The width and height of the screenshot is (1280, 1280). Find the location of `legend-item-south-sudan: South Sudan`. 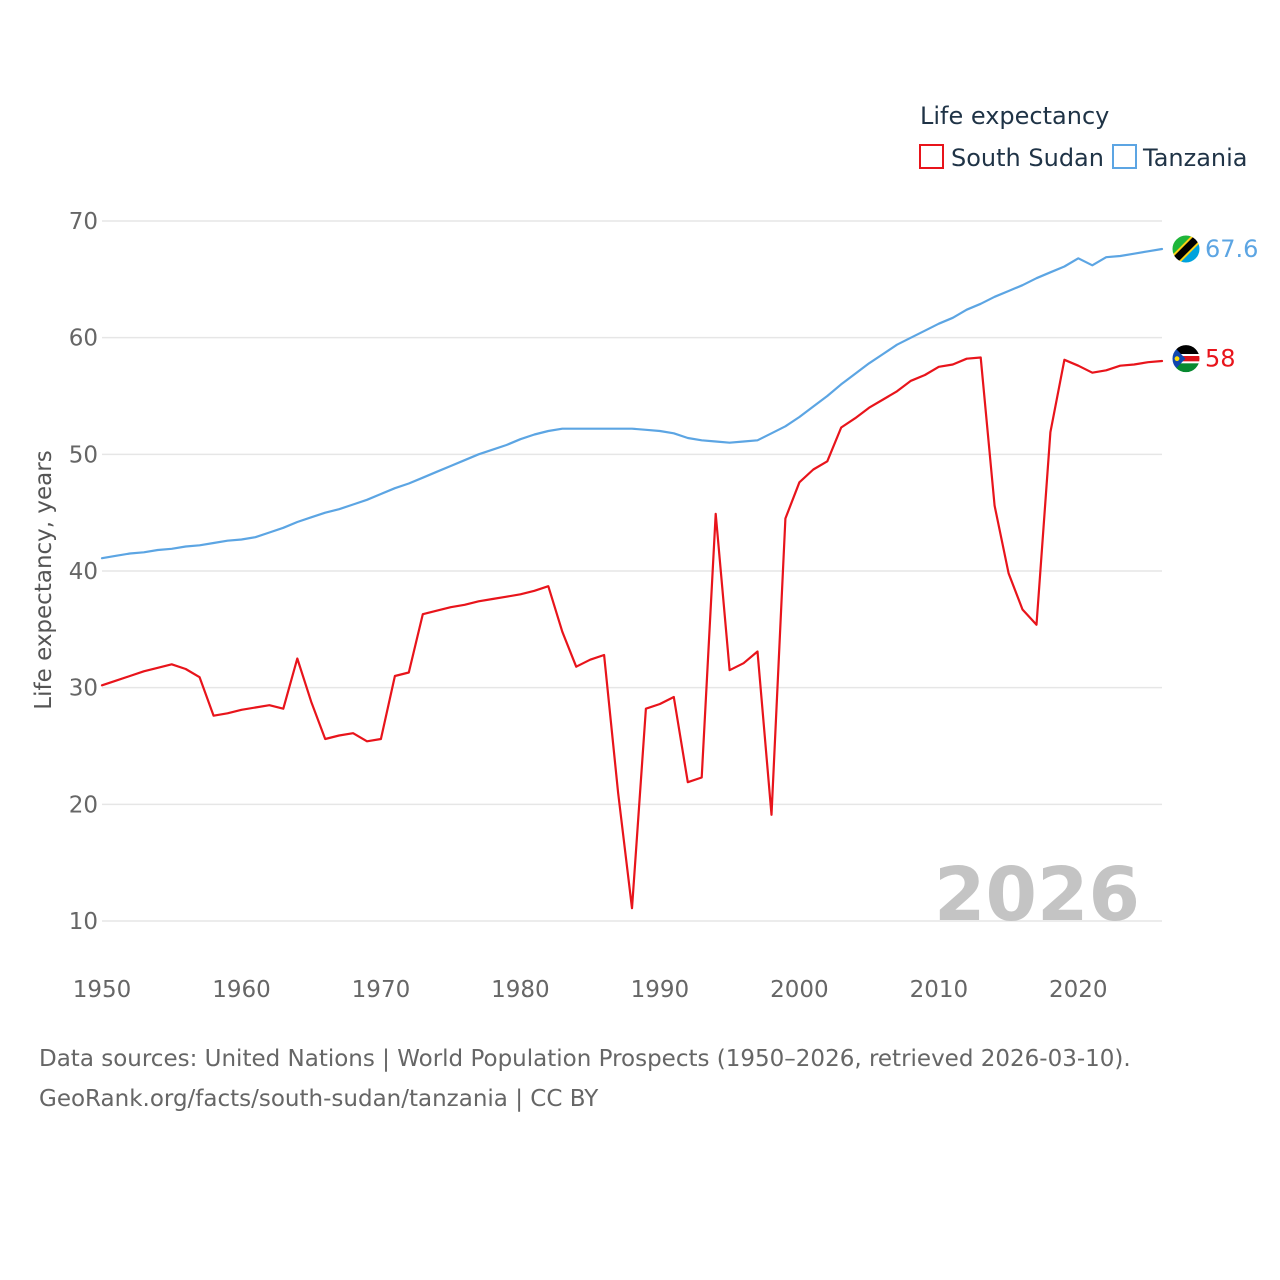

legend-item-south-sudan: South Sudan is located at coordinates (1011, 158).